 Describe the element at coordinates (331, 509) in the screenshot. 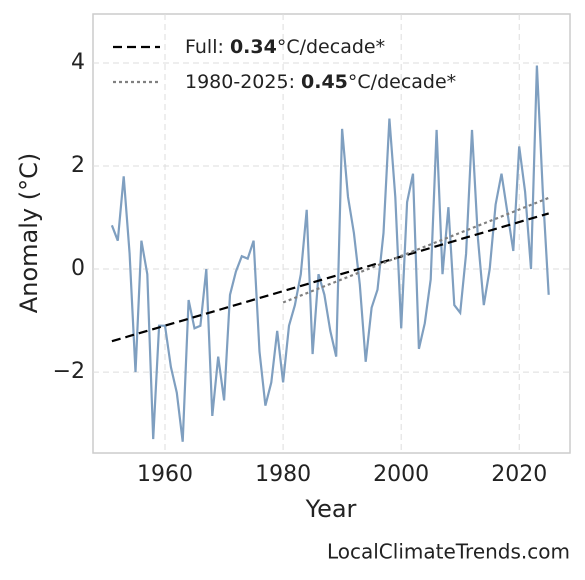

I see `x-axis-label: Year` at that location.